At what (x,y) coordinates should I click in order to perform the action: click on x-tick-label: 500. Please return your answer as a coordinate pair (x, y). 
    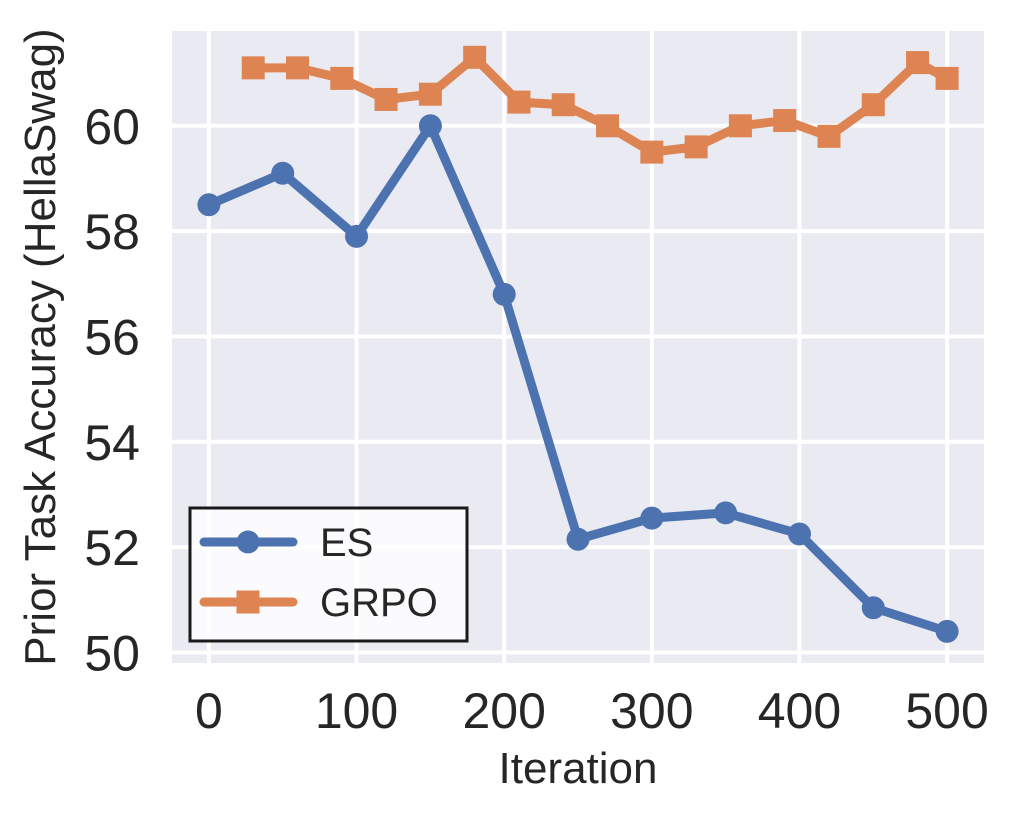
    Looking at the image, I should click on (946, 711).